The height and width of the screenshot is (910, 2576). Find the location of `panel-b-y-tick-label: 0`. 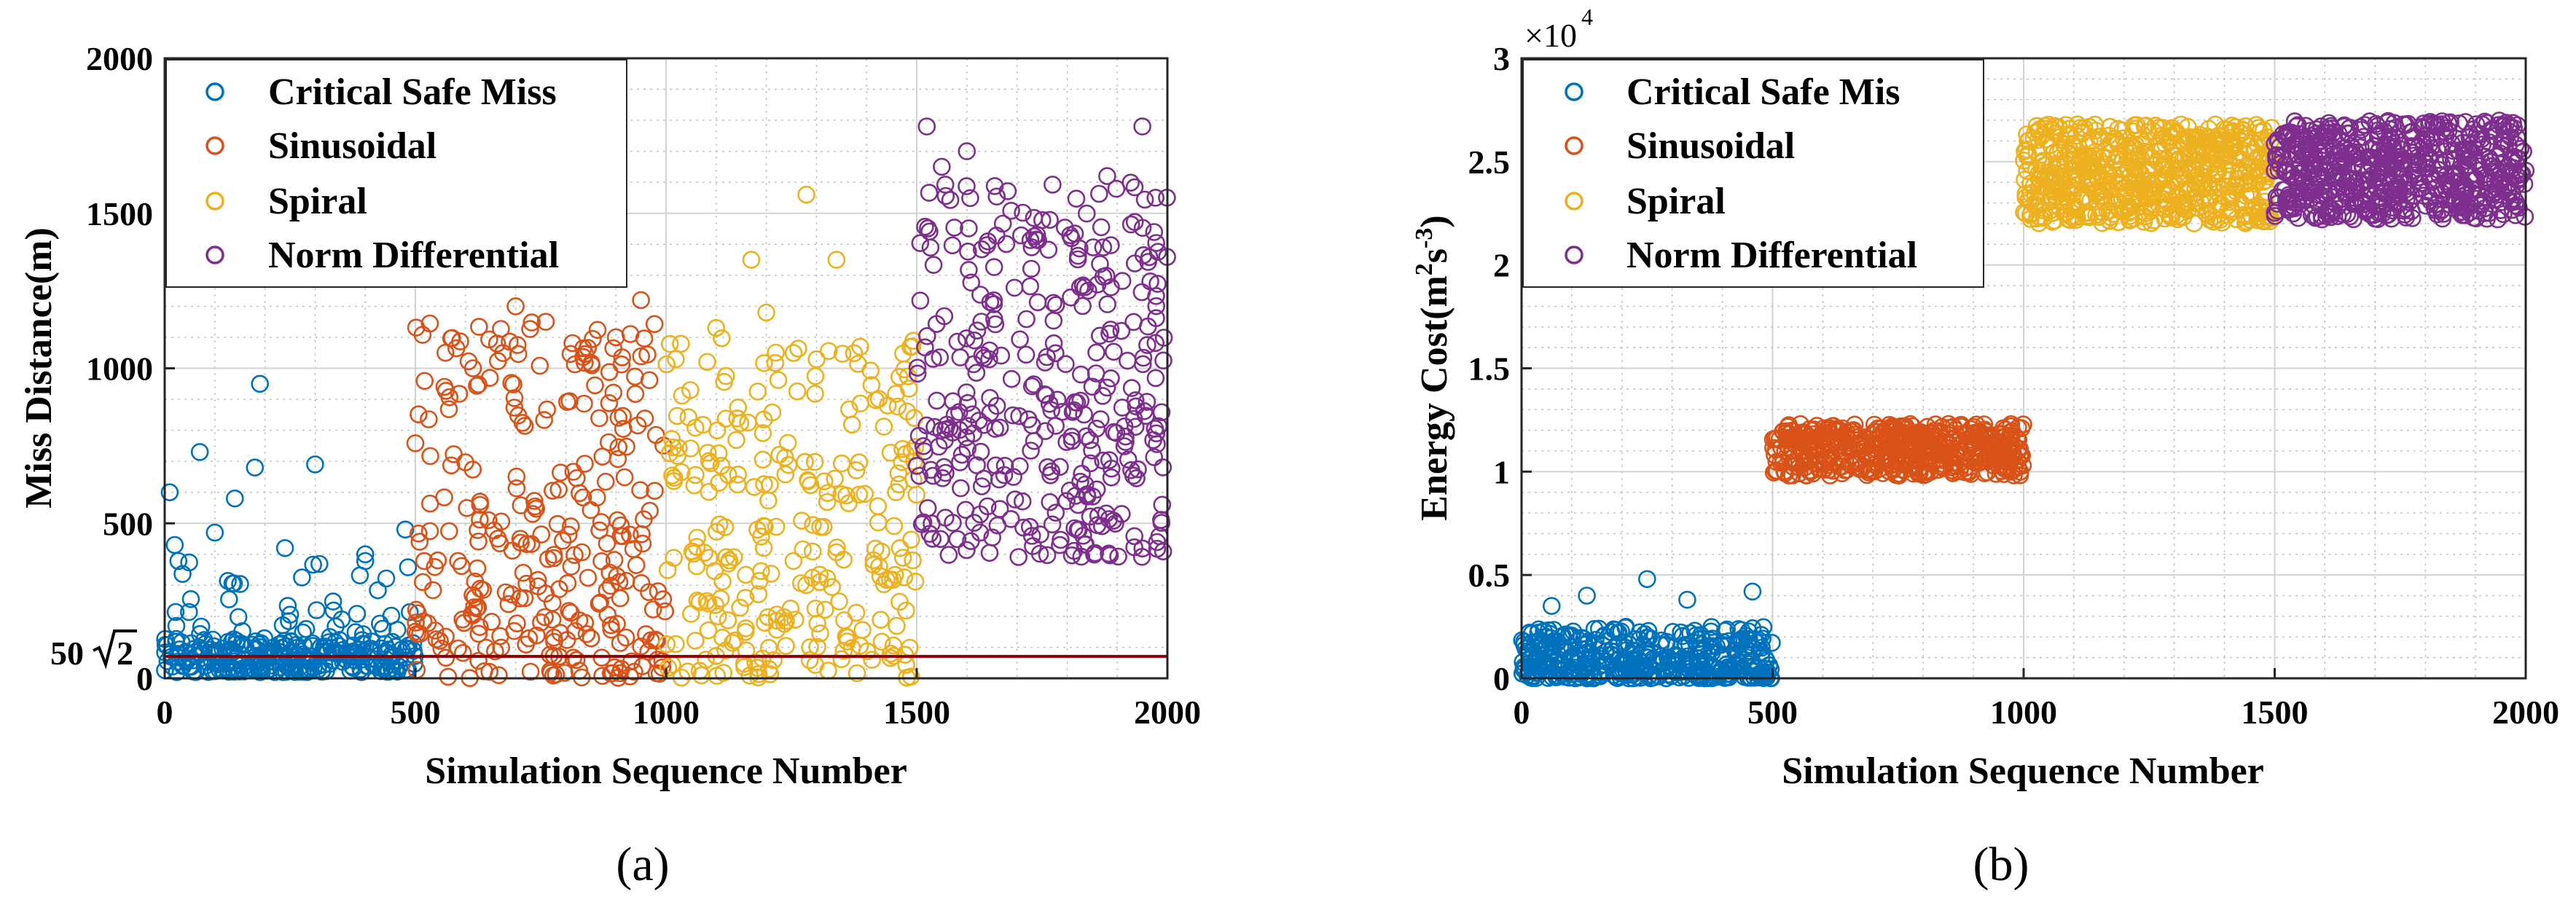

panel-b-y-tick-label: 0 is located at coordinates (1501, 678).